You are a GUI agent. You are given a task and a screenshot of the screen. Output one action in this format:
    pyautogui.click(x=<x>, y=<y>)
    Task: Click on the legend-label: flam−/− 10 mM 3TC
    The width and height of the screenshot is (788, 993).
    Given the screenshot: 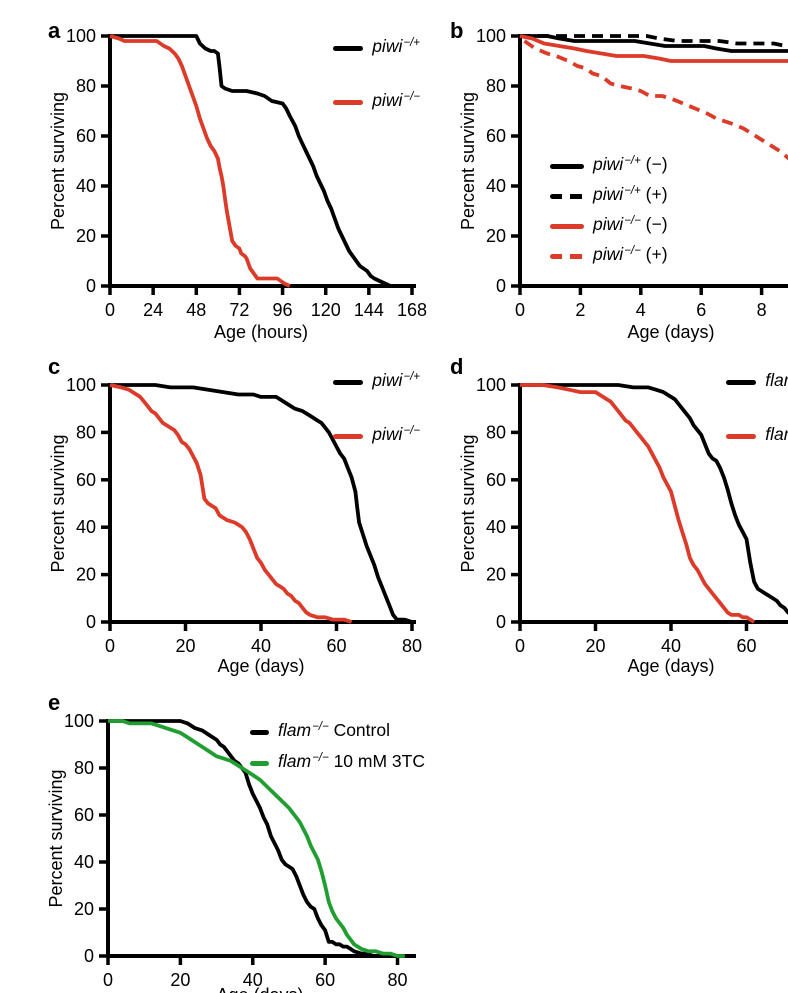 What is the action you would take?
    pyautogui.click(x=351, y=763)
    